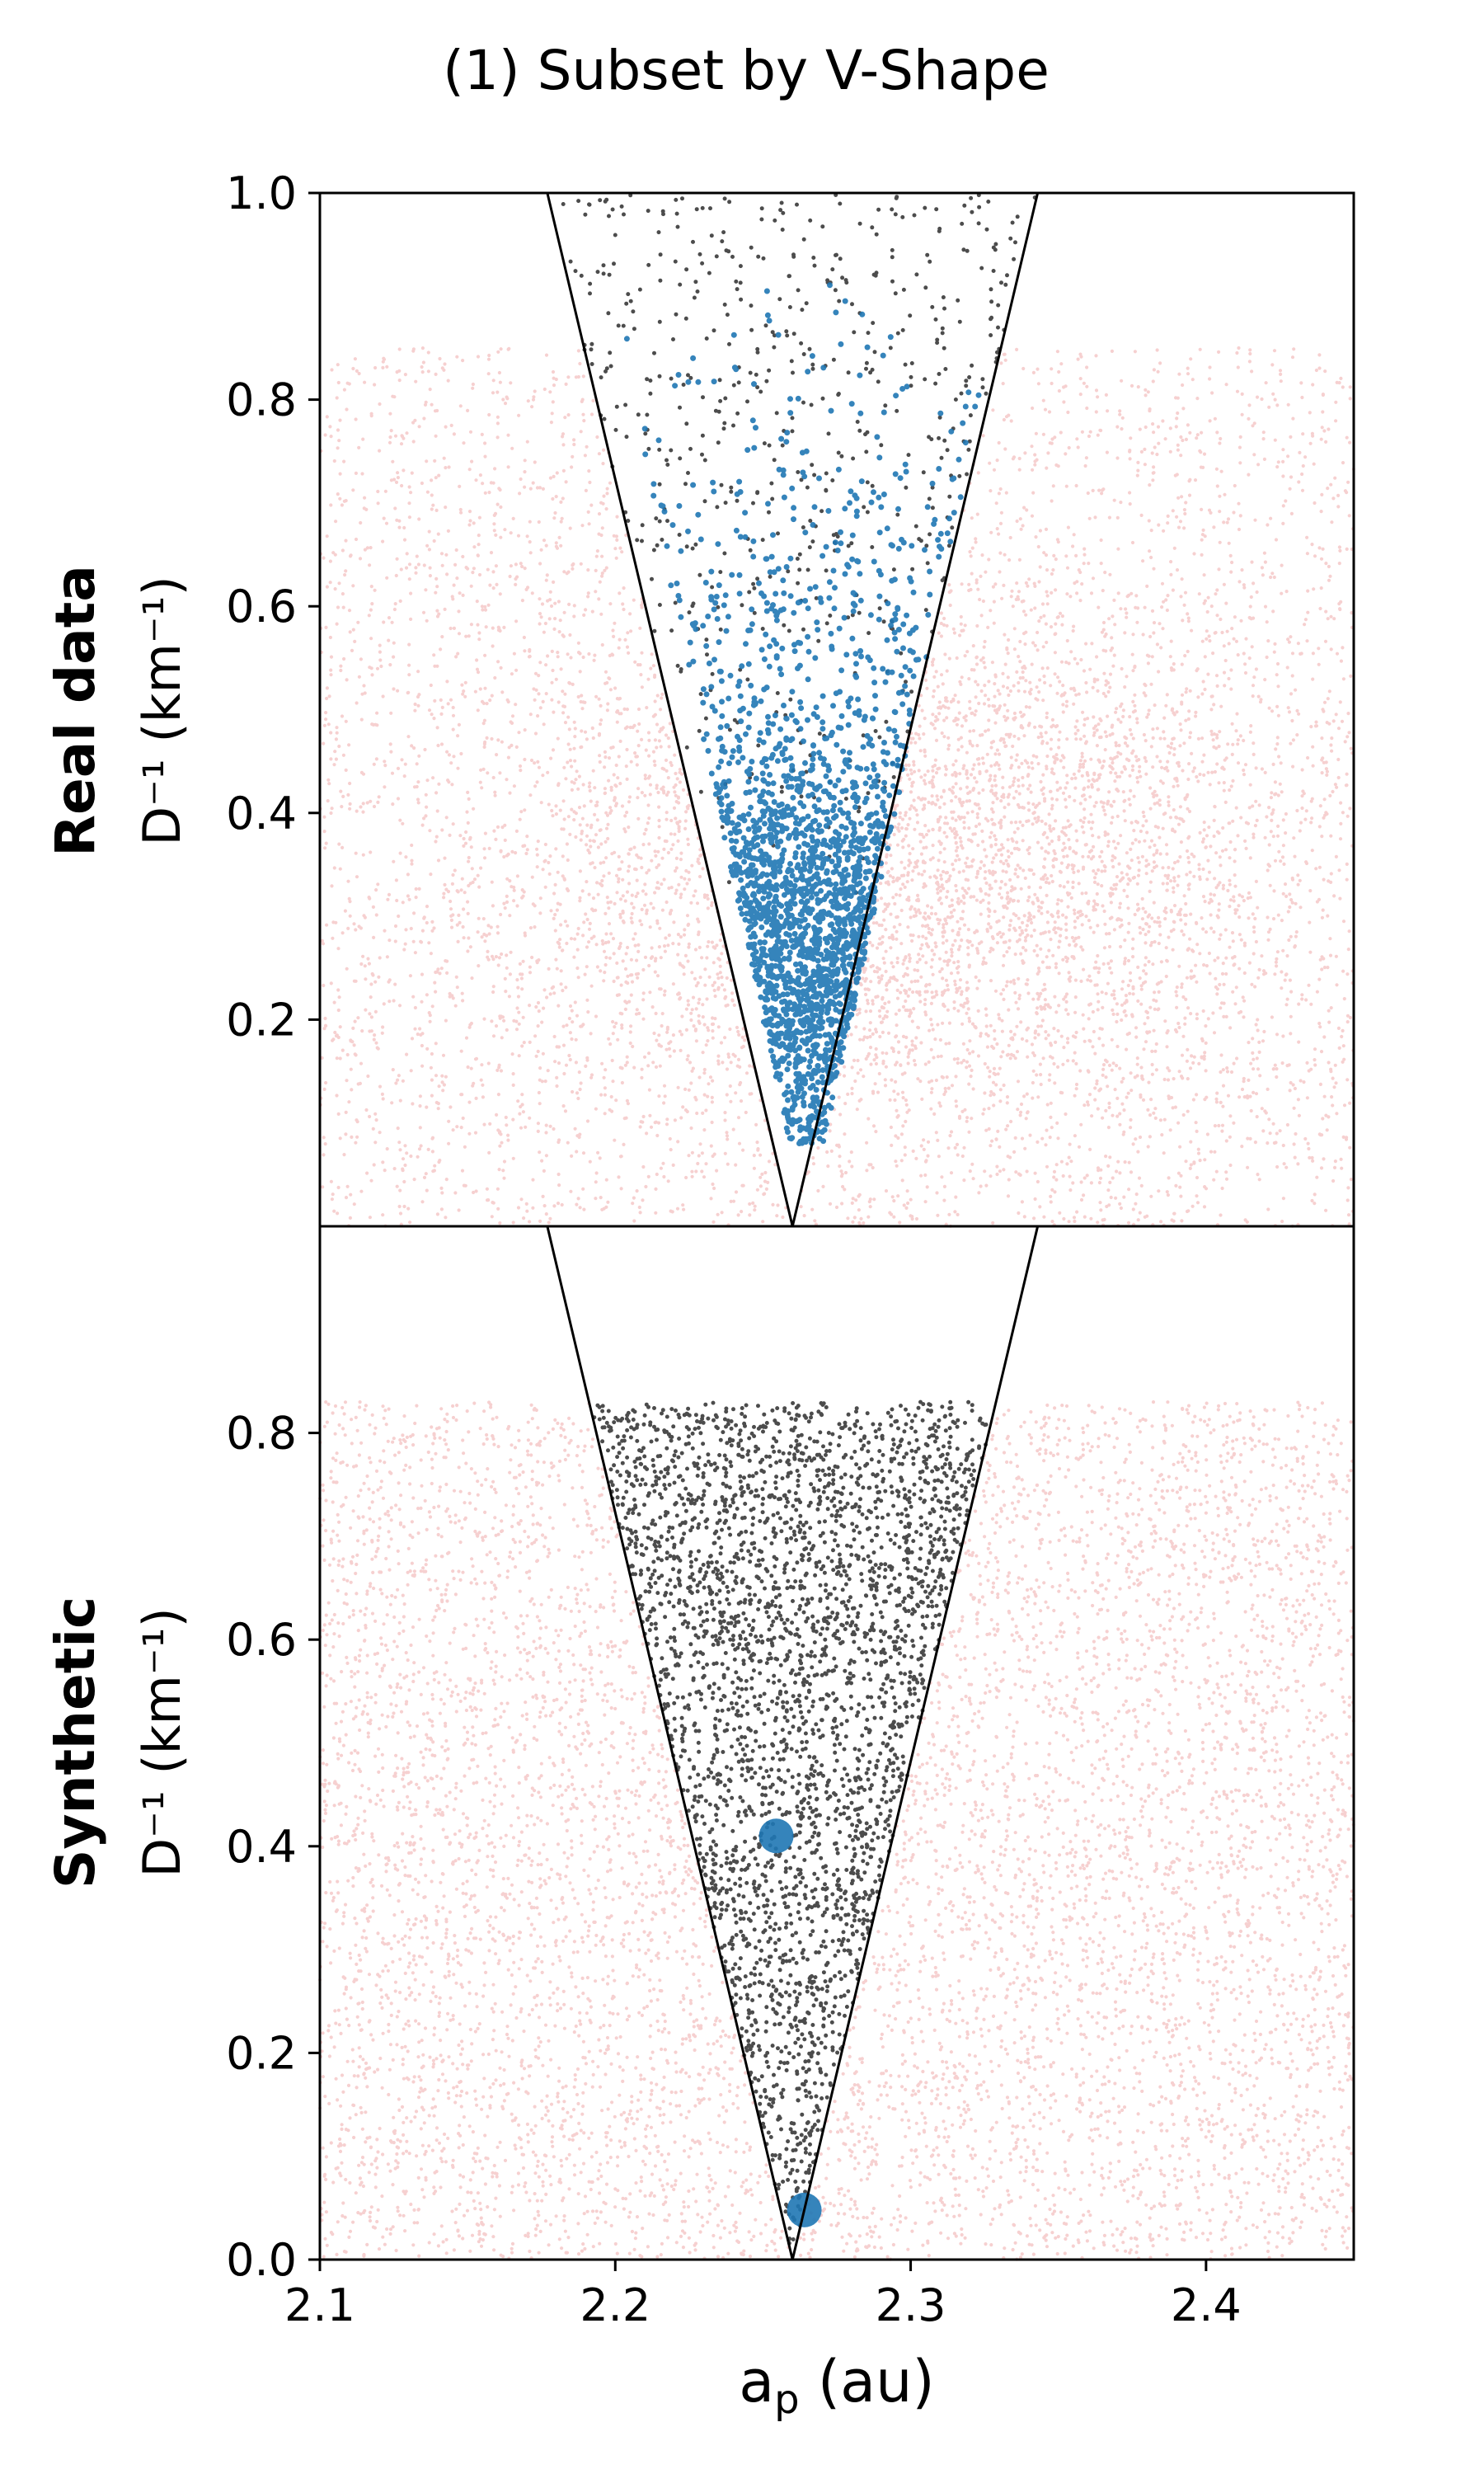 This screenshot has width=1484, height=2474. Describe the element at coordinates (776, 1836) in the screenshot. I see `selected-point` at that location.